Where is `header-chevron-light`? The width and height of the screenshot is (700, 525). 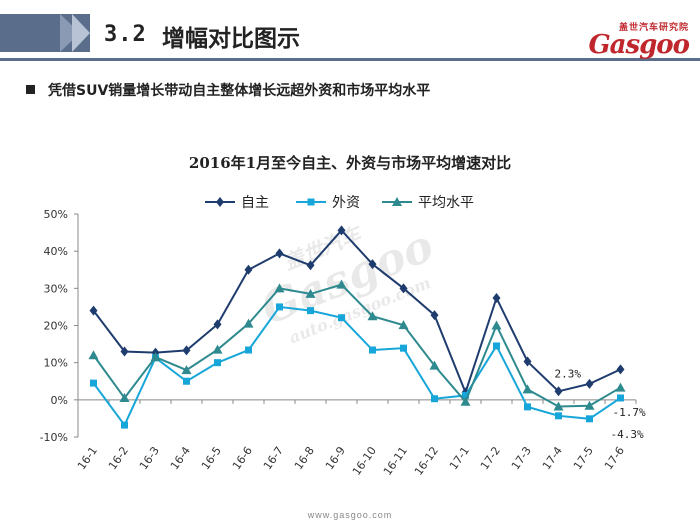
header-chevron-light is located at coordinates (81, 33).